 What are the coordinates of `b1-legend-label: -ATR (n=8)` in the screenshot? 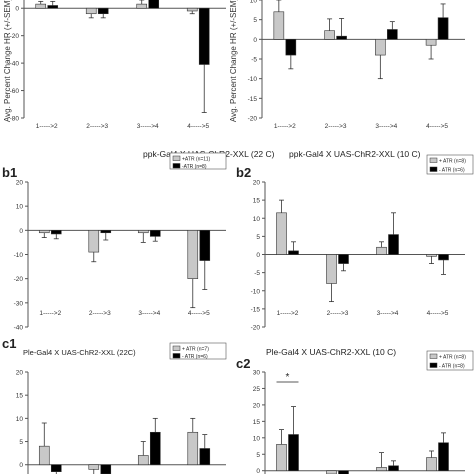 It's located at (194, 167).